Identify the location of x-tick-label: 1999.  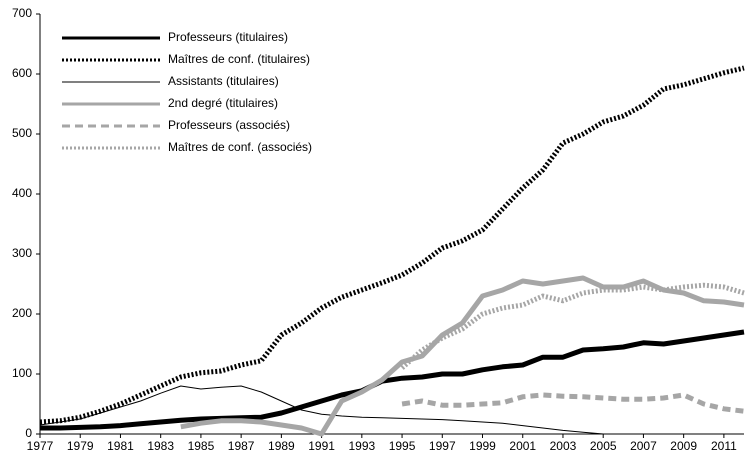
(482, 446).